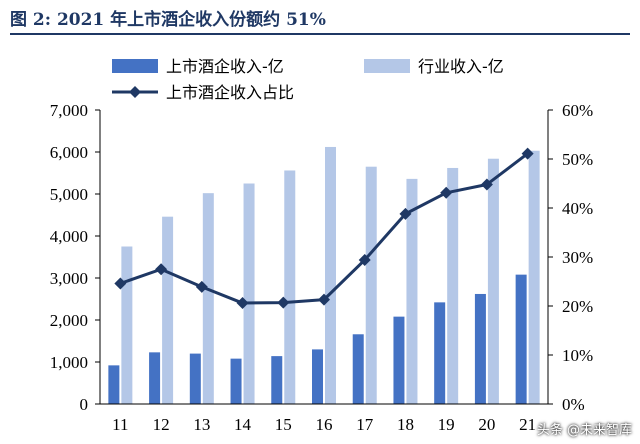 This screenshot has width=640, height=444. Describe the element at coordinates (69, 236) in the screenshot. I see `left-axis-tick-label: 4,000` at that location.